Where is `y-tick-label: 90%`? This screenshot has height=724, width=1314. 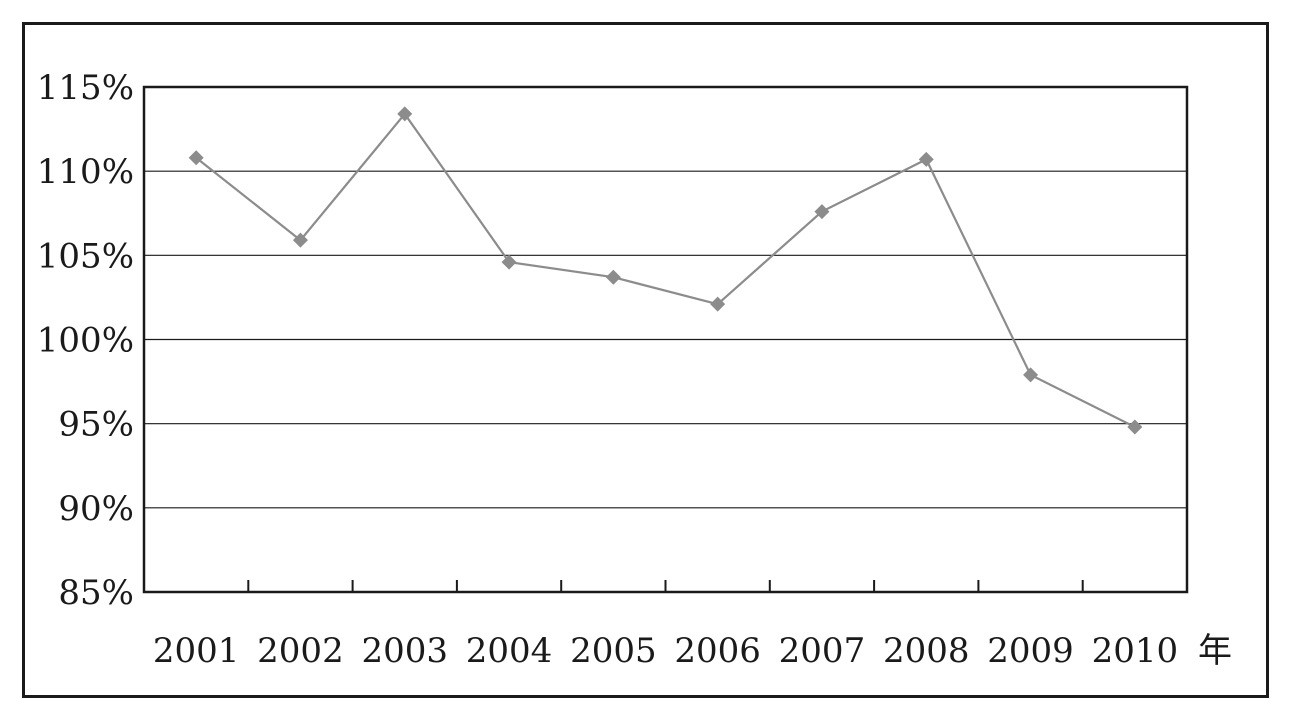
y-tick-label: 90% is located at coordinates (96, 509).